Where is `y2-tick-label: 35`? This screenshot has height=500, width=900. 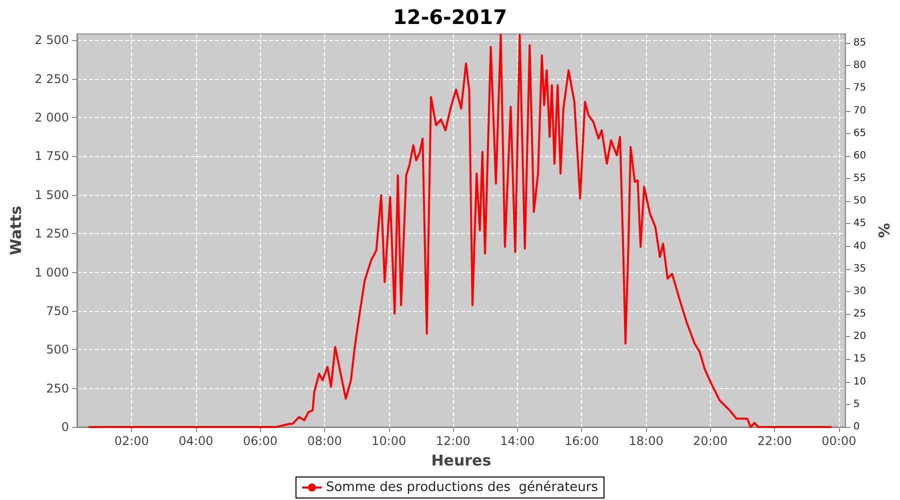 y2-tick-label: 35 is located at coordinates (859, 268).